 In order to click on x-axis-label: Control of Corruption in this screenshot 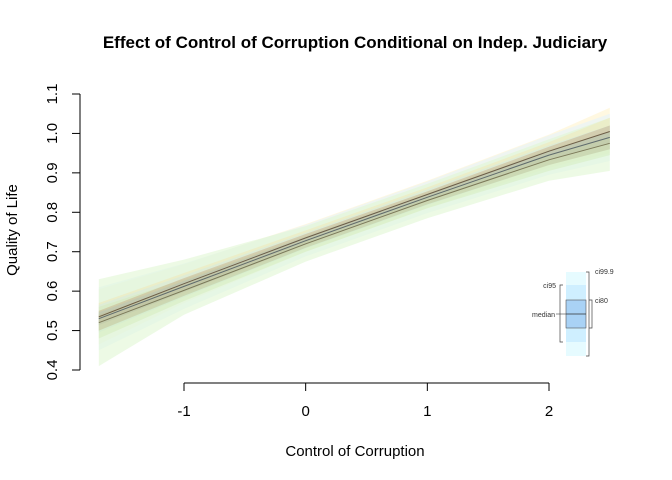, I will do `click(354, 451)`.